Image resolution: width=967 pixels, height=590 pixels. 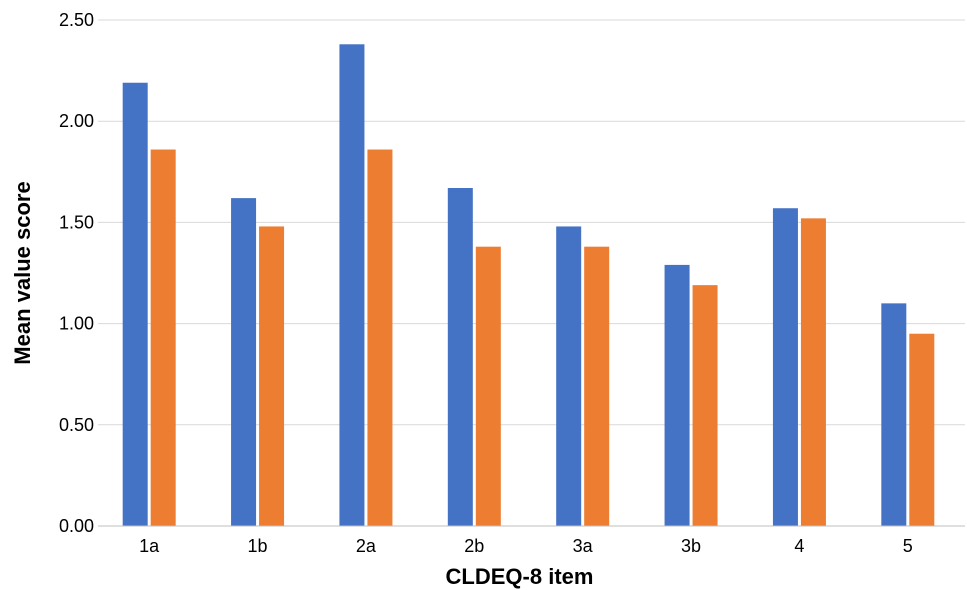 What do you see at coordinates (520, 576) in the screenshot?
I see `x-axis-title: CLDEQ-8 item` at bounding box center [520, 576].